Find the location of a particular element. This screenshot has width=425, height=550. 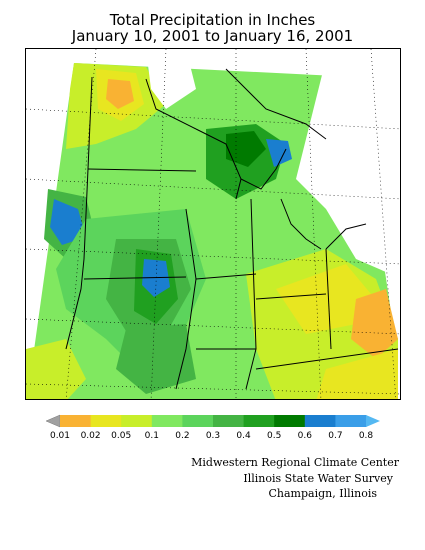

legend-labels: 0.01 0.02 0.05 0.1 0.2 0.3 0.4 0.5 0.6 0.7 0.8 is located at coordinates (211, 436).